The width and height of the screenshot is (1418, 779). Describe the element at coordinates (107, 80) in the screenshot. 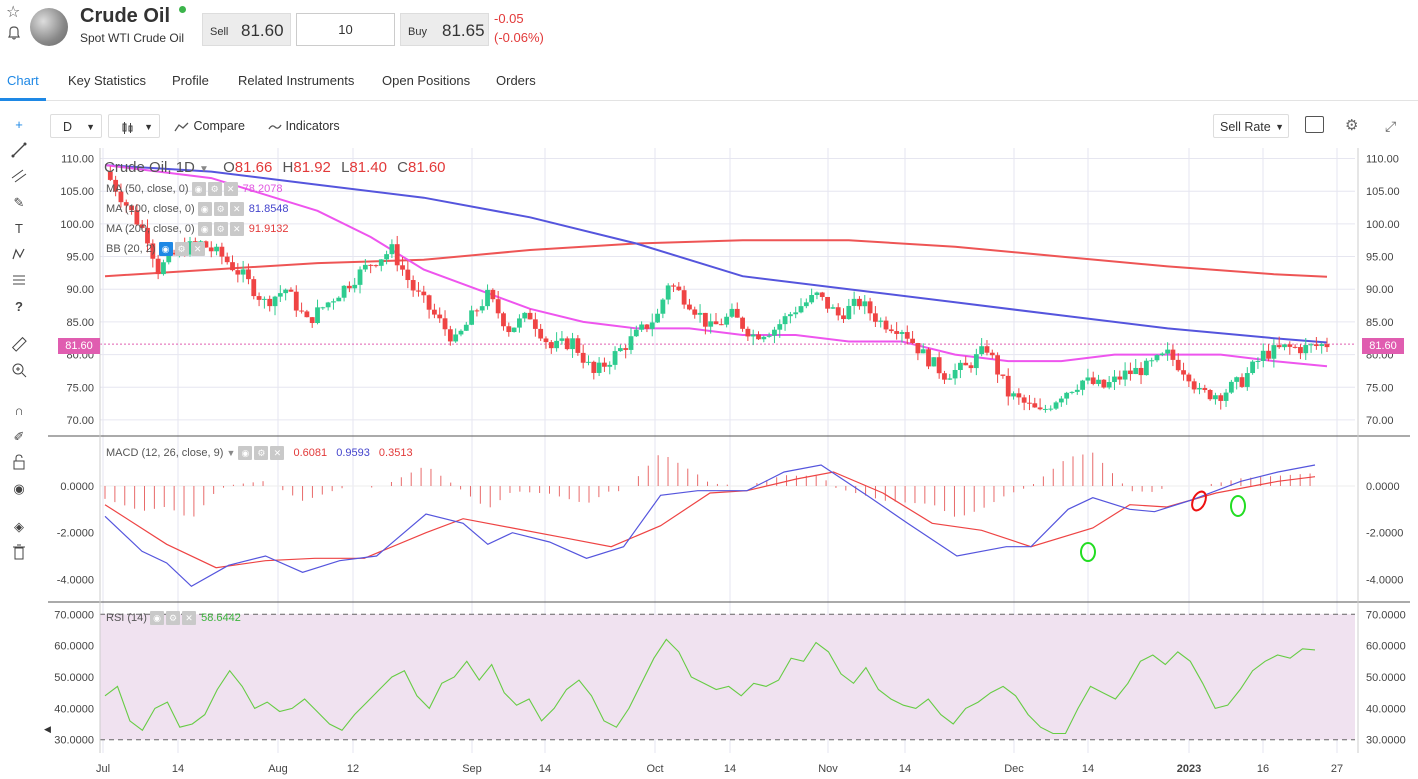

I see `tab-key-statistics: Key Statistics` at that location.